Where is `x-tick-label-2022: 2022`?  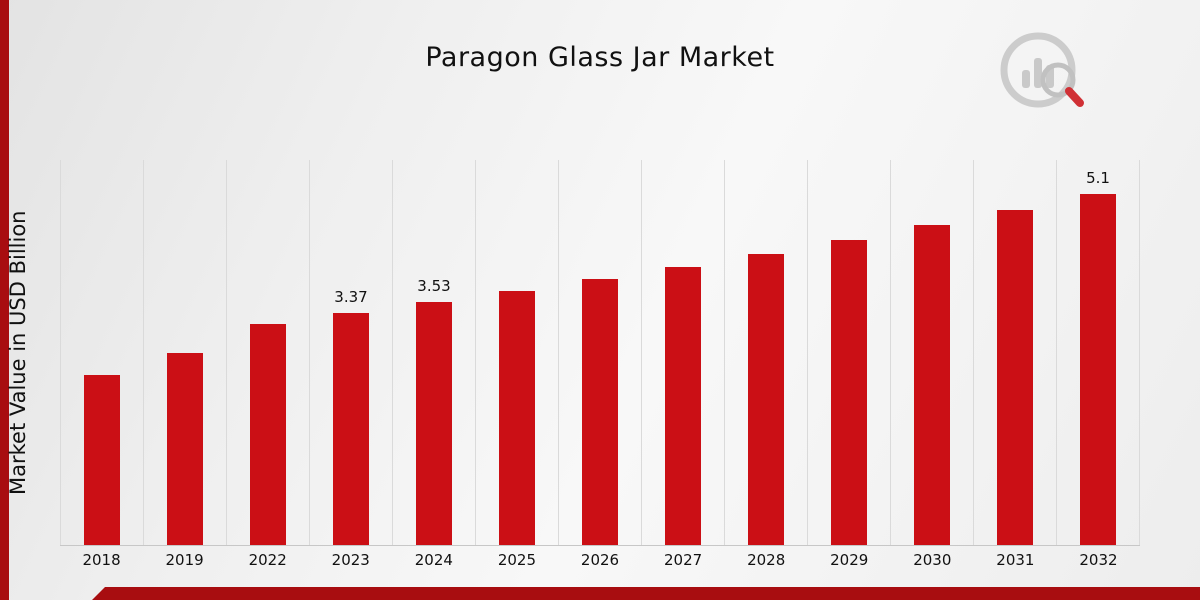
x-tick-label-2022: 2022 is located at coordinates (267, 560).